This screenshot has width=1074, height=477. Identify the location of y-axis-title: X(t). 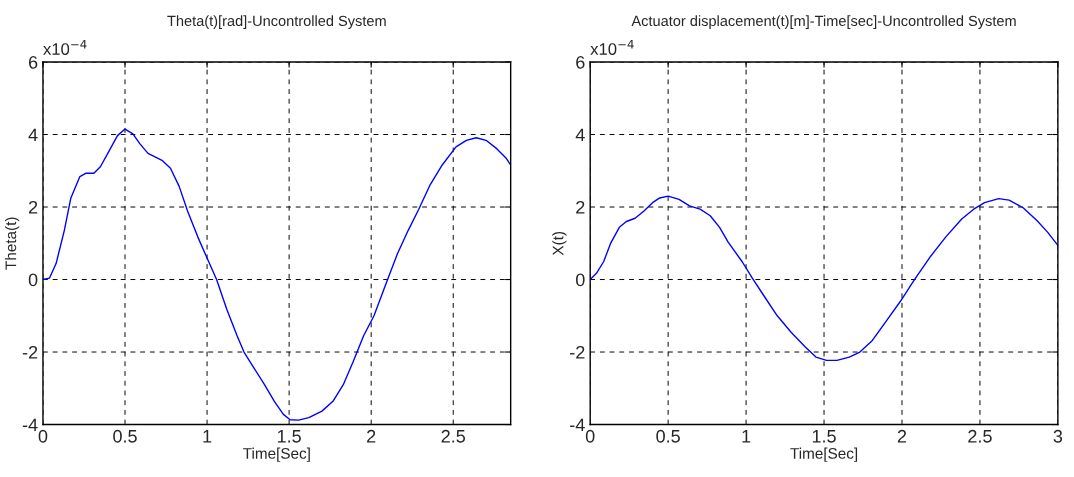
(559, 243).